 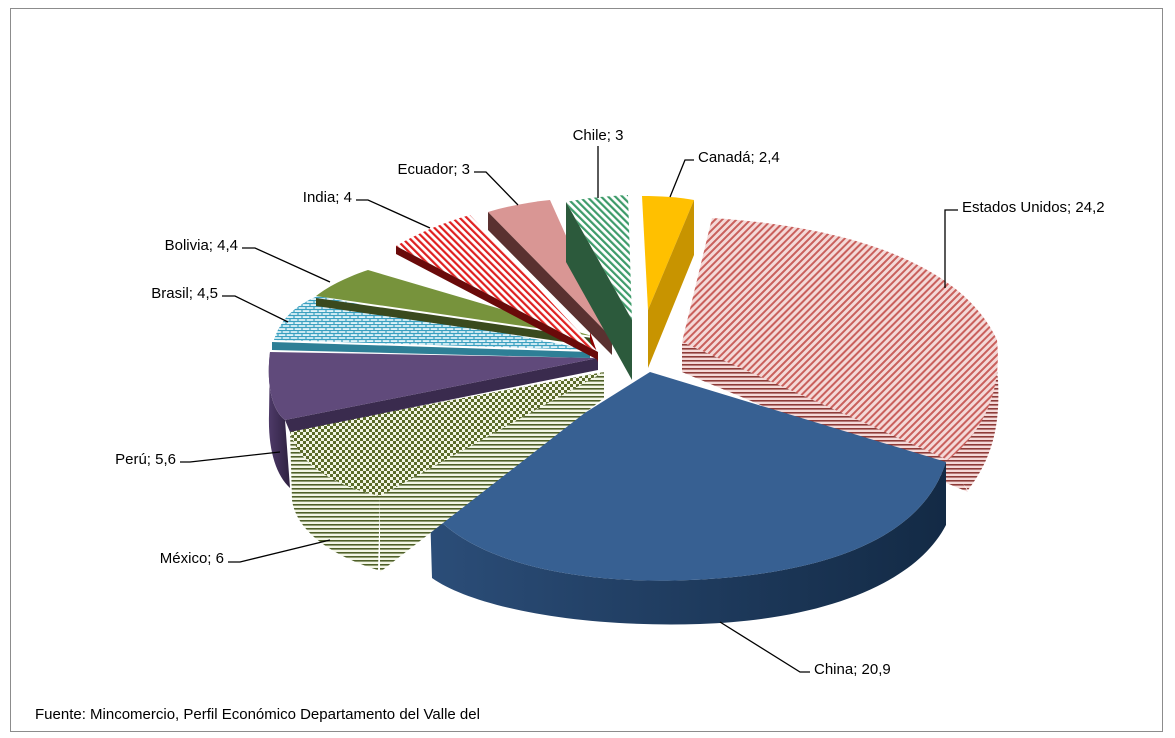 I want to click on data-label-ecuador: Ecuador; 3, so click(x=433, y=169).